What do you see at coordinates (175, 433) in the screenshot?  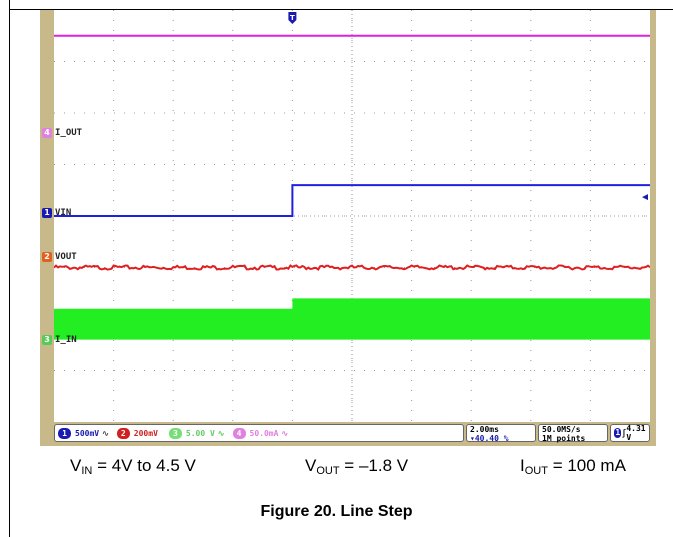 I see `channel-3-badge: 3` at bounding box center [175, 433].